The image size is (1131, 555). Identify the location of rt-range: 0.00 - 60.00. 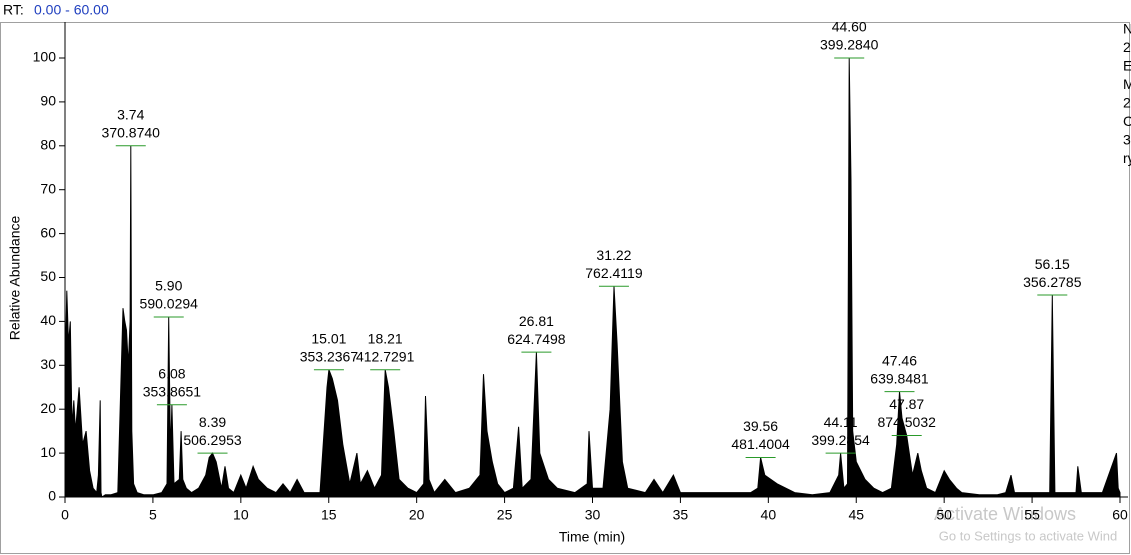
(71, 10).